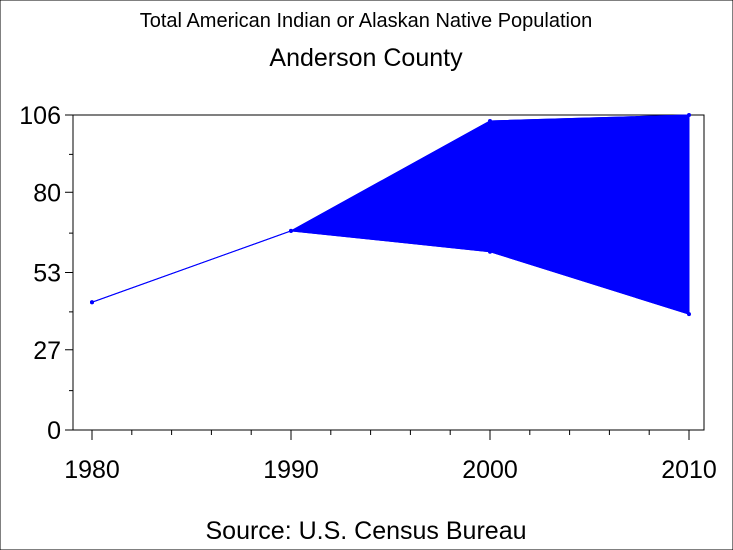 Image resolution: width=733 pixels, height=550 pixels. I want to click on series-2-point-2010, so click(689, 314).